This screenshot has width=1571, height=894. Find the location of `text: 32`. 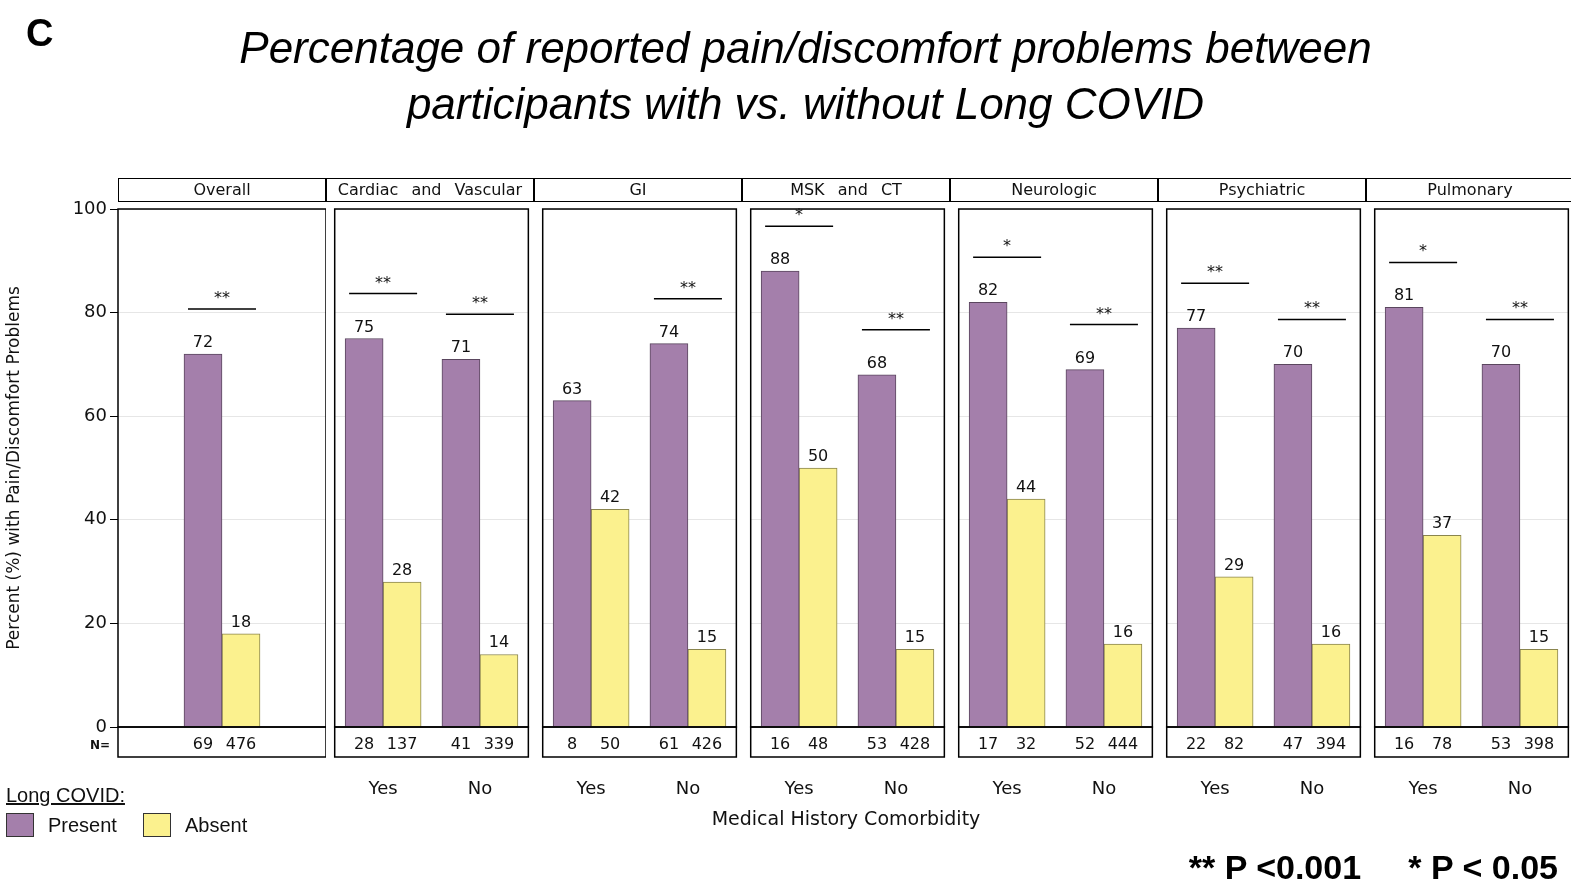

text: 32 is located at coordinates (1026, 743).